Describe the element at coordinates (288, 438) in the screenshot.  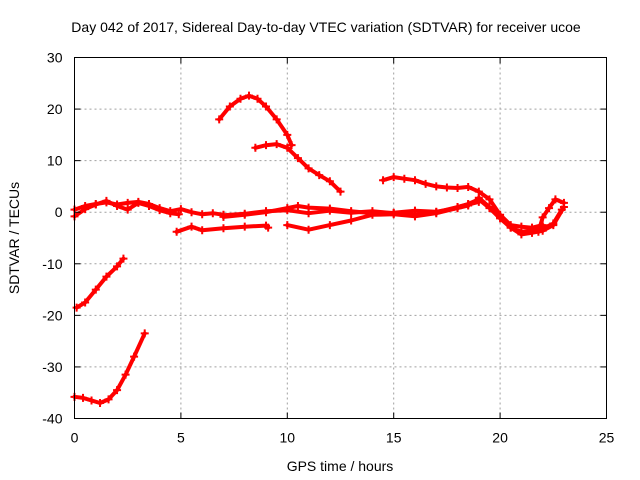
I see `x-tick-label: 10` at that location.